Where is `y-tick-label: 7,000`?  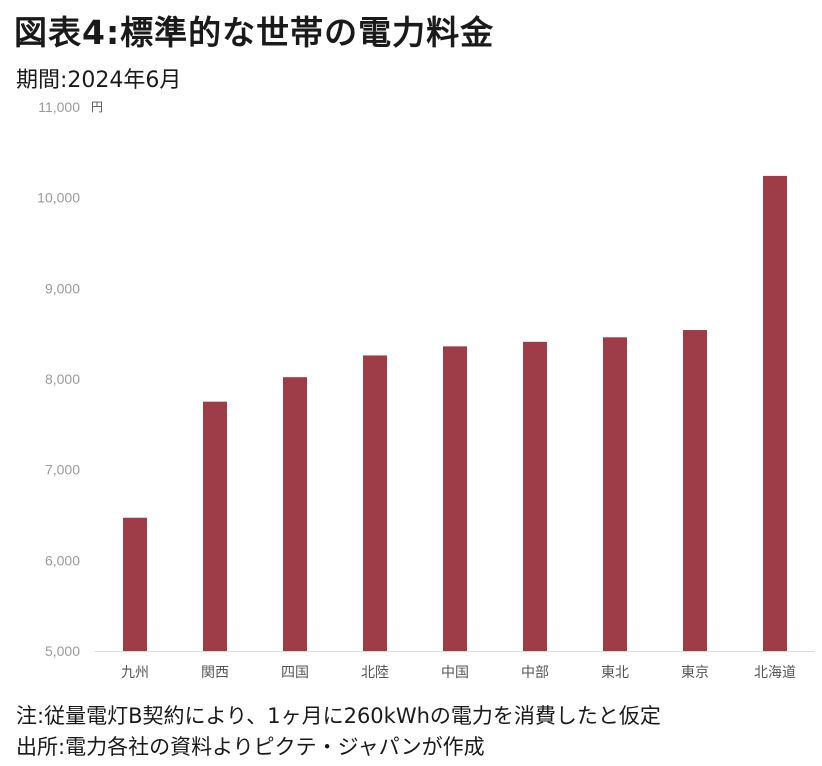 y-tick-label: 7,000 is located at coordinates (62, 470).